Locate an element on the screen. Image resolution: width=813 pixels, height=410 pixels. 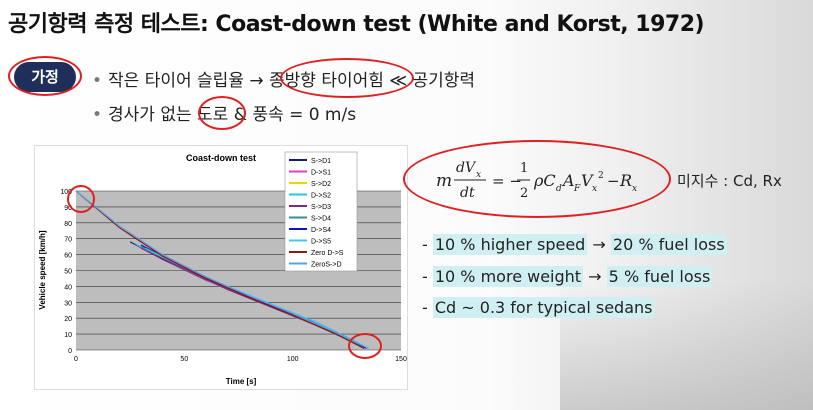
svg-text: V is located at coordinates (587, 180).